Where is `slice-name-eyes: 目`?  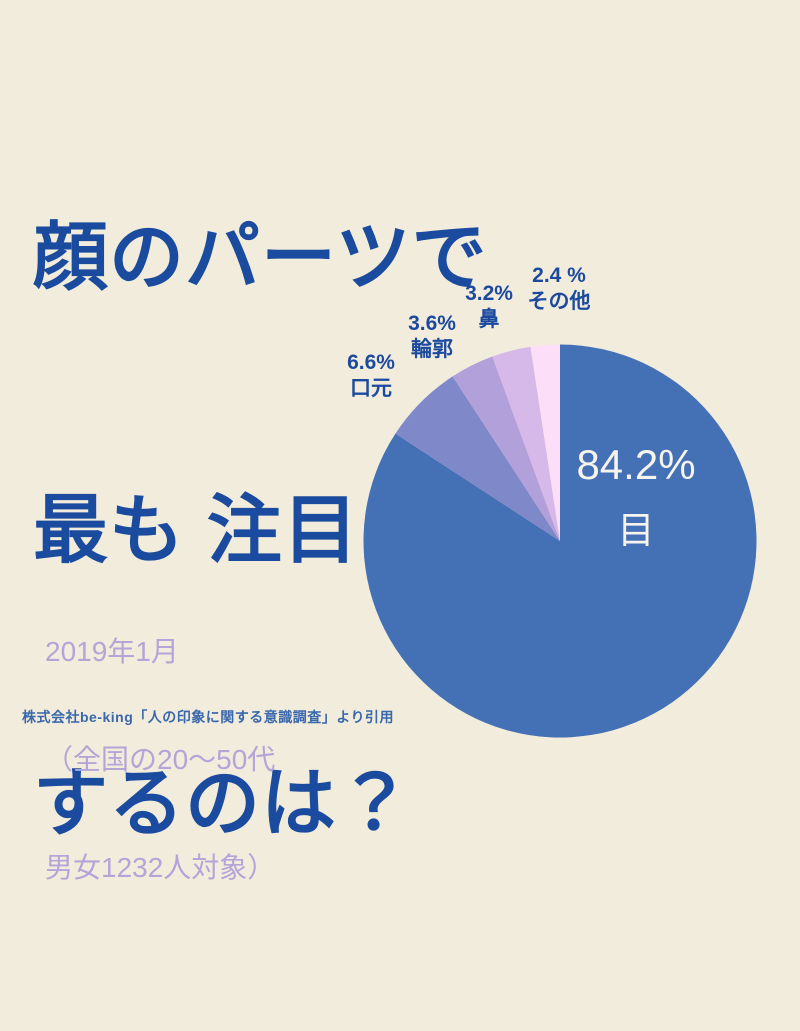 slice-name-eyes: 目 is located at coordinates (636, 530).